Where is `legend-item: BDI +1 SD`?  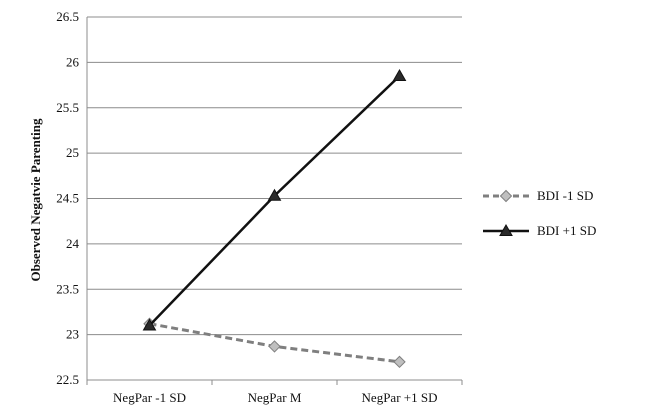 legend-item: BDI +1 SD is located at coordinates (539, 230).